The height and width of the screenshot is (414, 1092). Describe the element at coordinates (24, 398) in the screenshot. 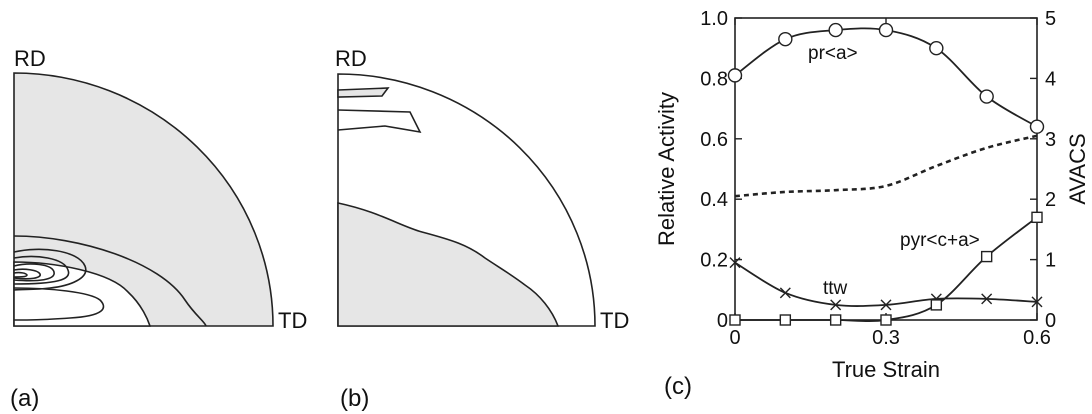

I see `panel-a-letter: (a)` at that location.